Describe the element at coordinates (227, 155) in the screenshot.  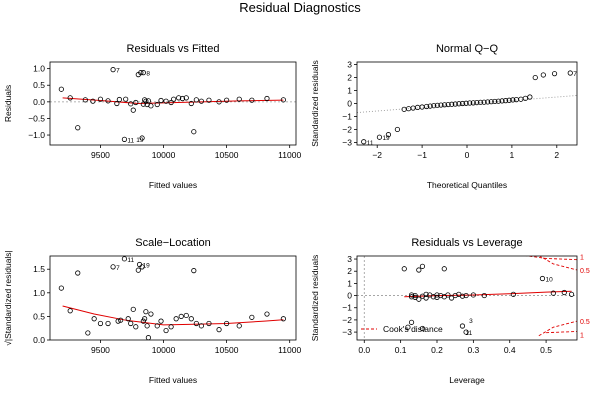
I see `x-tick-label: 10500` at that location.